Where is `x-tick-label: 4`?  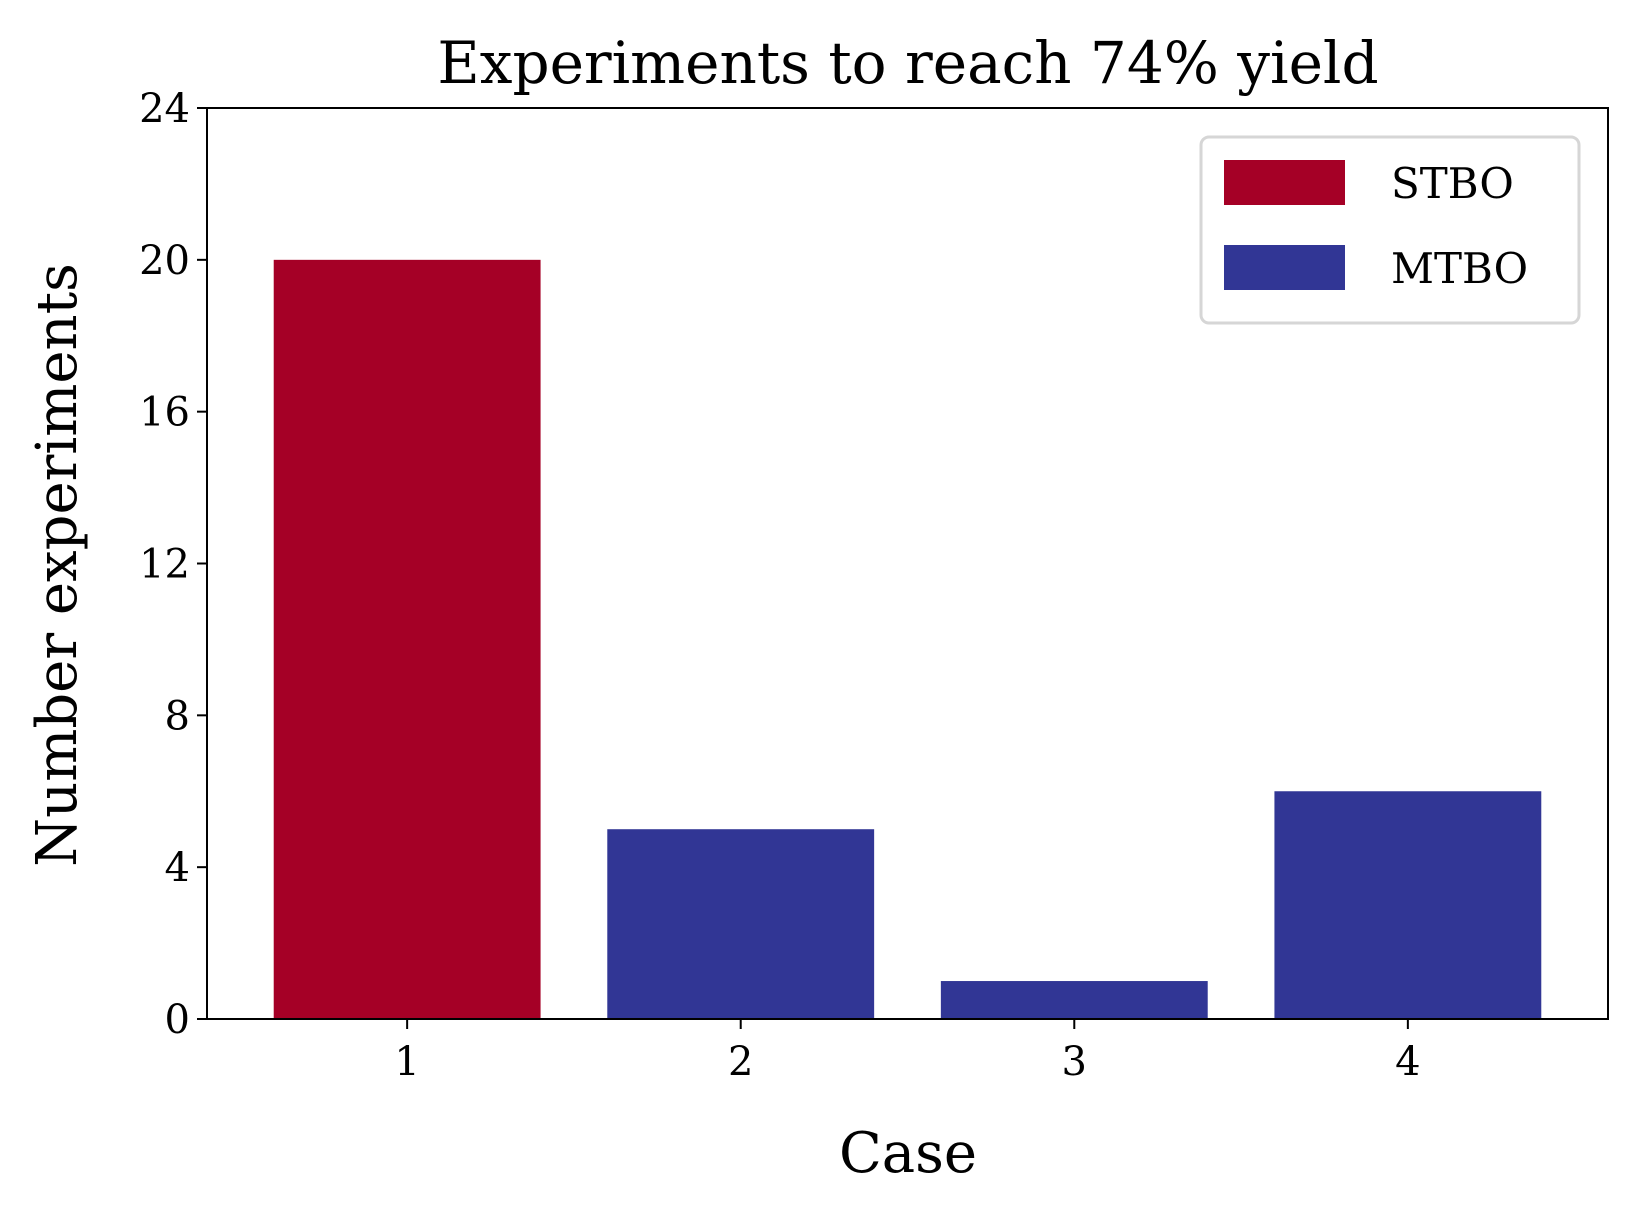 x-tick-label: 4 is located at coordinates (1407, 1062).